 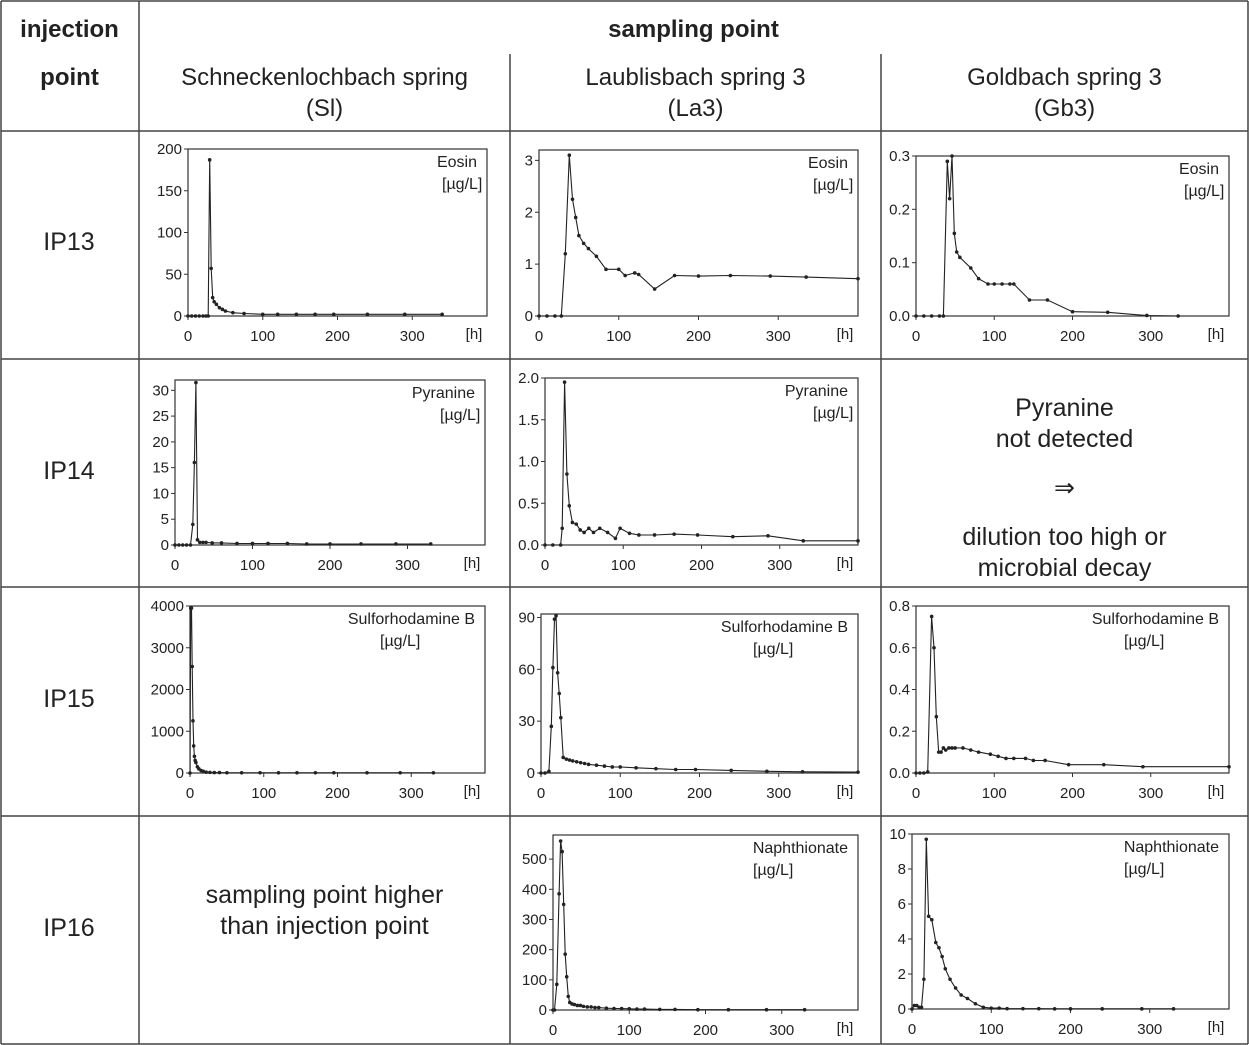 What do you see at coordinates (160, 416) in the screenshot?
I see `y-tick-label: 25` at bounding box center [160, 416].